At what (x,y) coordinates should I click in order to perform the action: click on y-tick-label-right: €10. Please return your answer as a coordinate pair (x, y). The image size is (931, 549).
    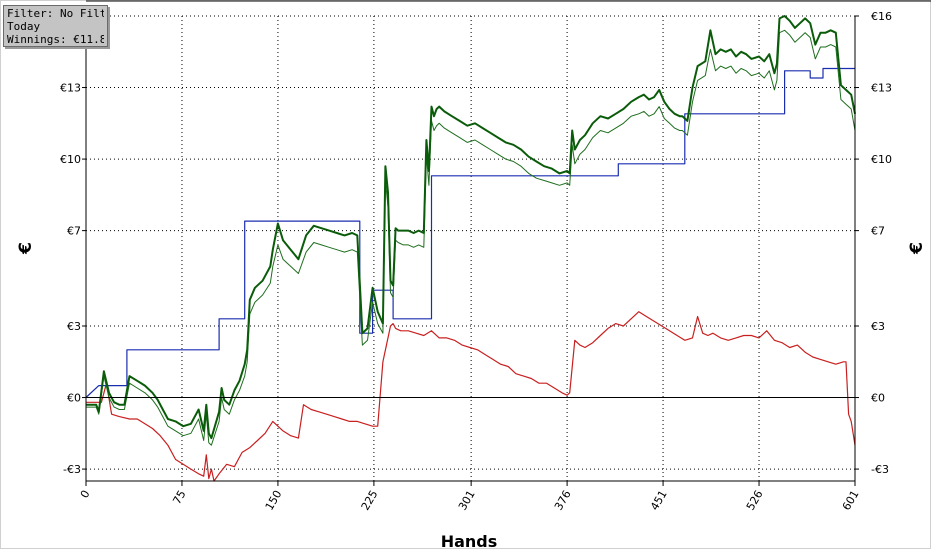
    Looking at the image, I should click on (881, 159).